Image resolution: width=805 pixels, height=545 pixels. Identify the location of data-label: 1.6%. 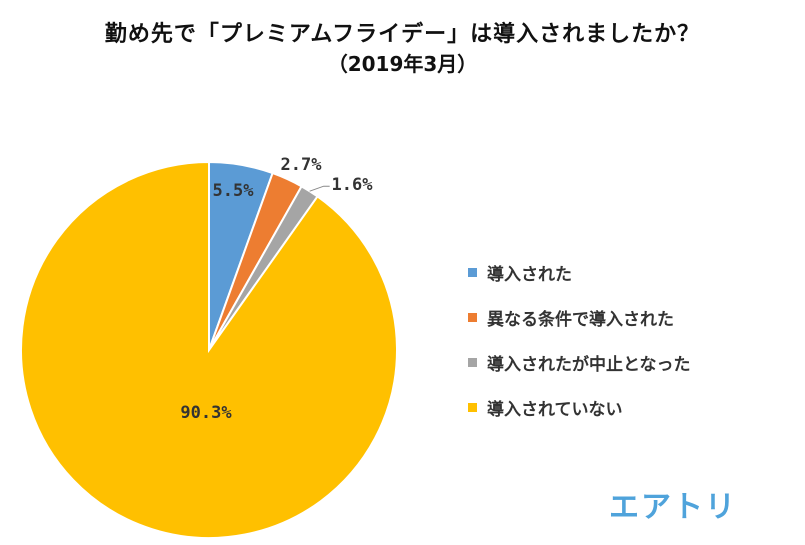
(353, 185).